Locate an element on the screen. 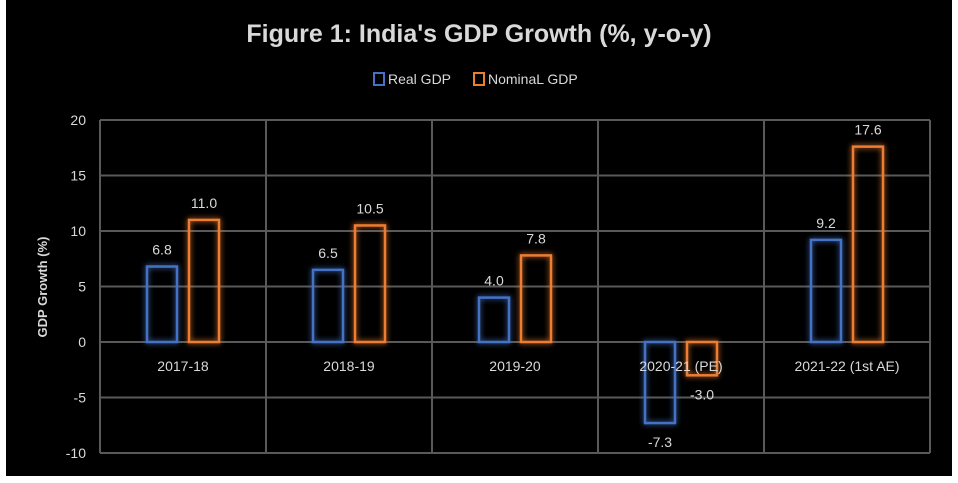 The image size is (958, 483). legend-swatch-nominal-gdp is located at coordinates (479, 79).